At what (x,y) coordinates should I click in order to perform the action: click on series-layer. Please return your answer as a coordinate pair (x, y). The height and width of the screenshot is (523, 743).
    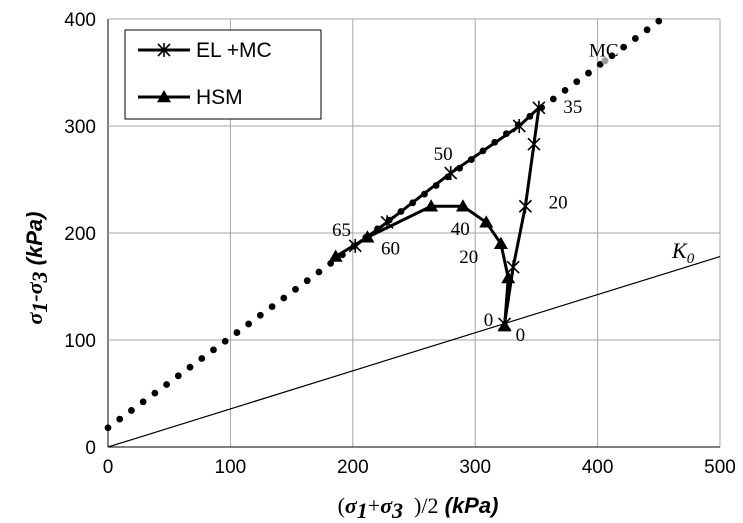
    Looking at the image, I should click on (437, 216).